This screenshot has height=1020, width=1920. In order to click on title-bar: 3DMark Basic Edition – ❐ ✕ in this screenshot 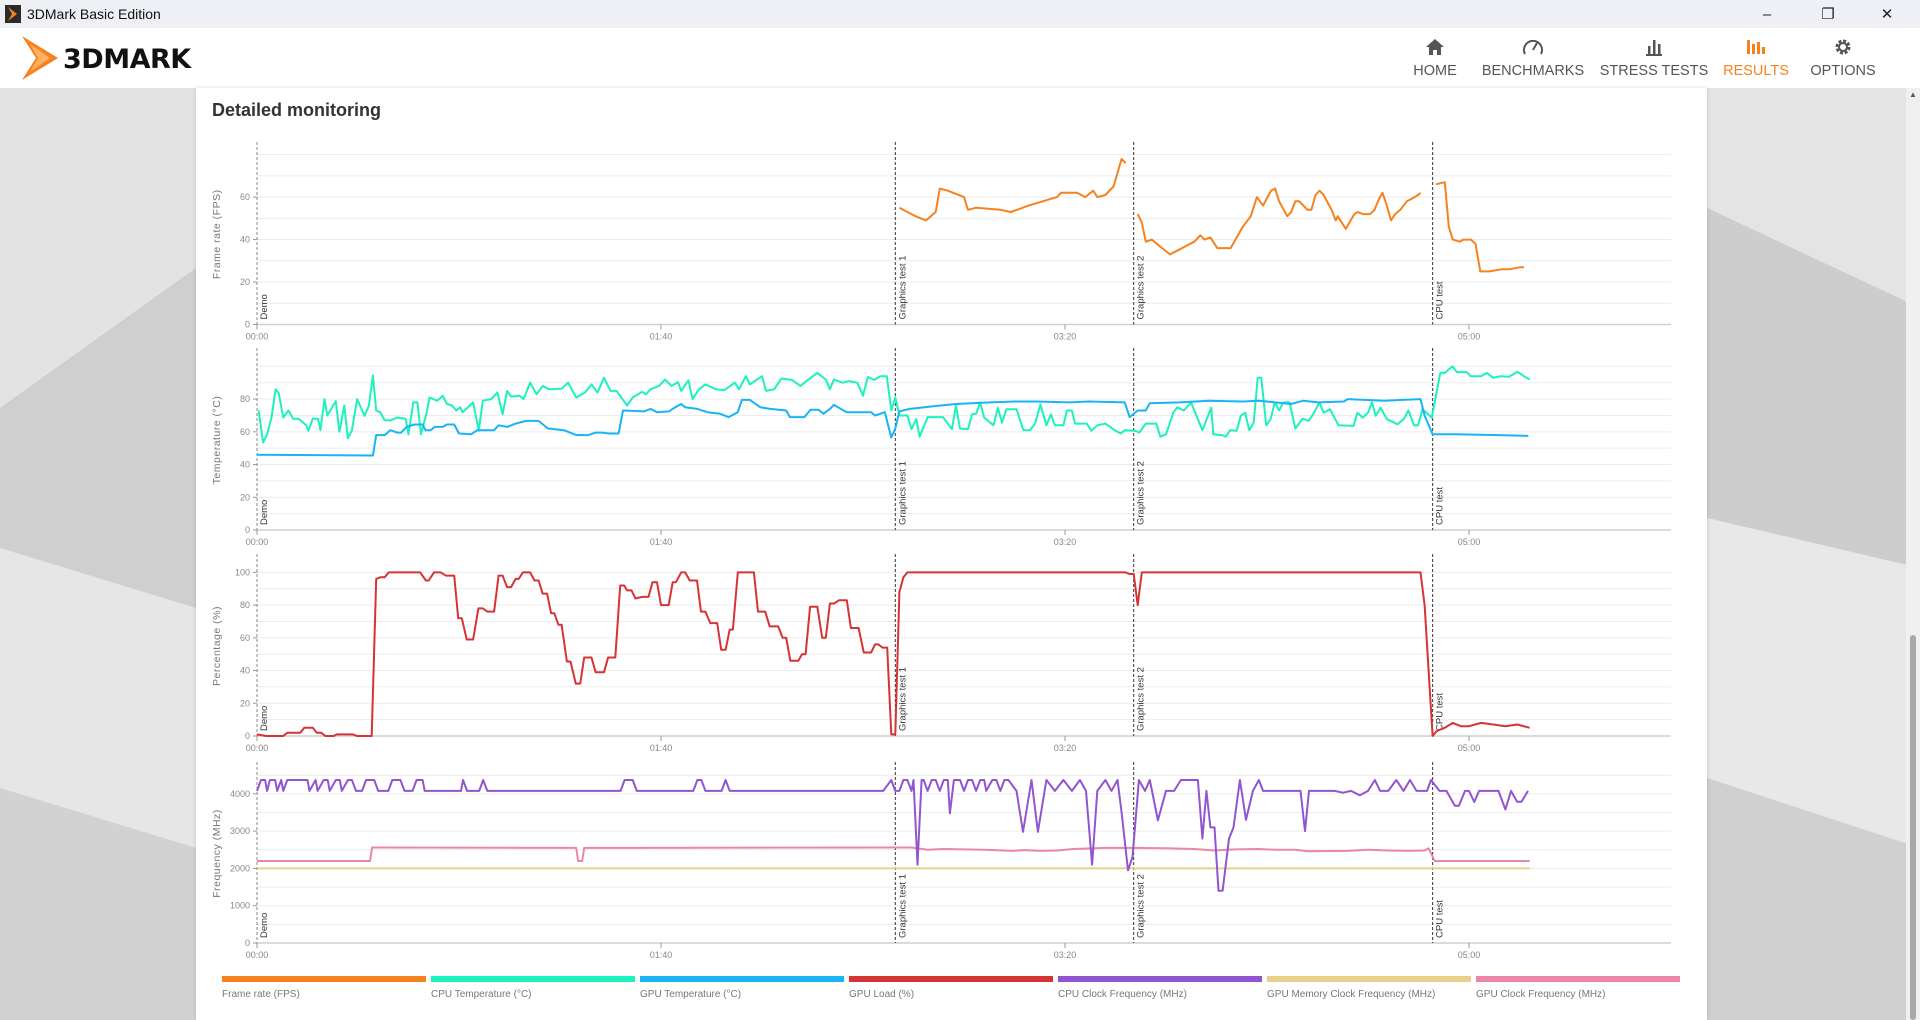, I will do `click(960, 14)`.